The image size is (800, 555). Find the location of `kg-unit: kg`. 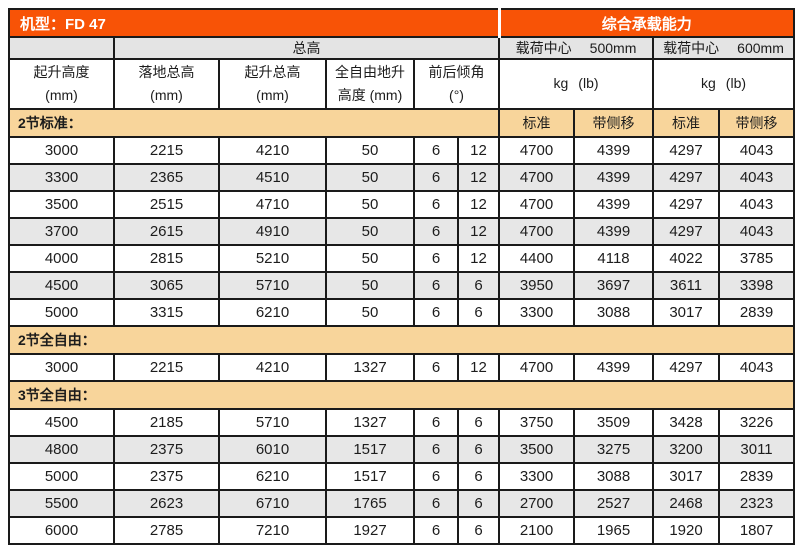

kg-unit: kg is located at coordinates (561, 83).